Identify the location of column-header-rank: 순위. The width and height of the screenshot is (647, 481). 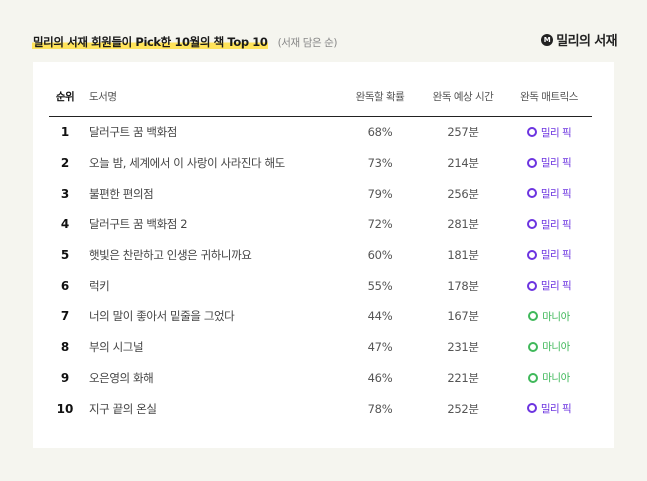
(65, 96).